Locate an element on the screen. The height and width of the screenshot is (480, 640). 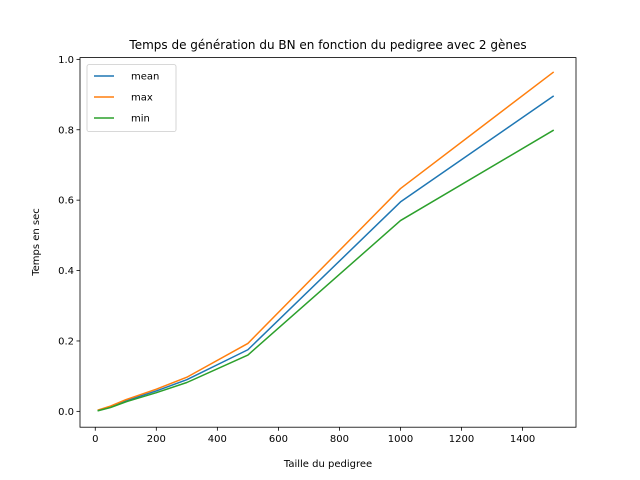
x-axis-label: Taille du pedigree is located at coordinates (327, 464).